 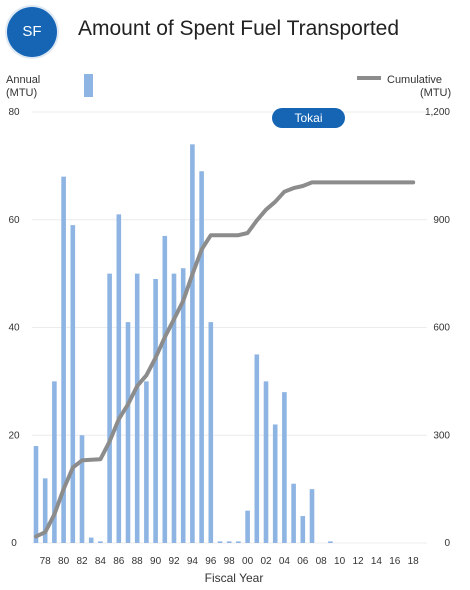 What do you see at coordinates (138, 561) in the screenshot?
I see `x-tick-label: 88` at bounding box center [138, 561].